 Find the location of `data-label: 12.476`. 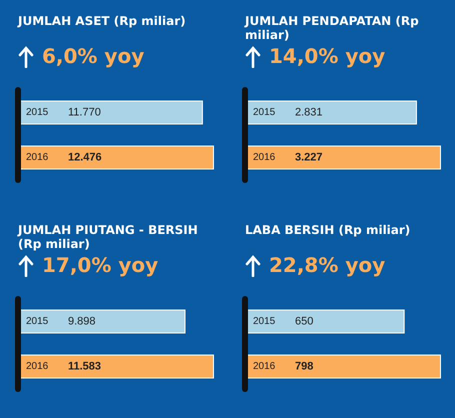

data-label: 12.476 is located at coordinates (85, 158).